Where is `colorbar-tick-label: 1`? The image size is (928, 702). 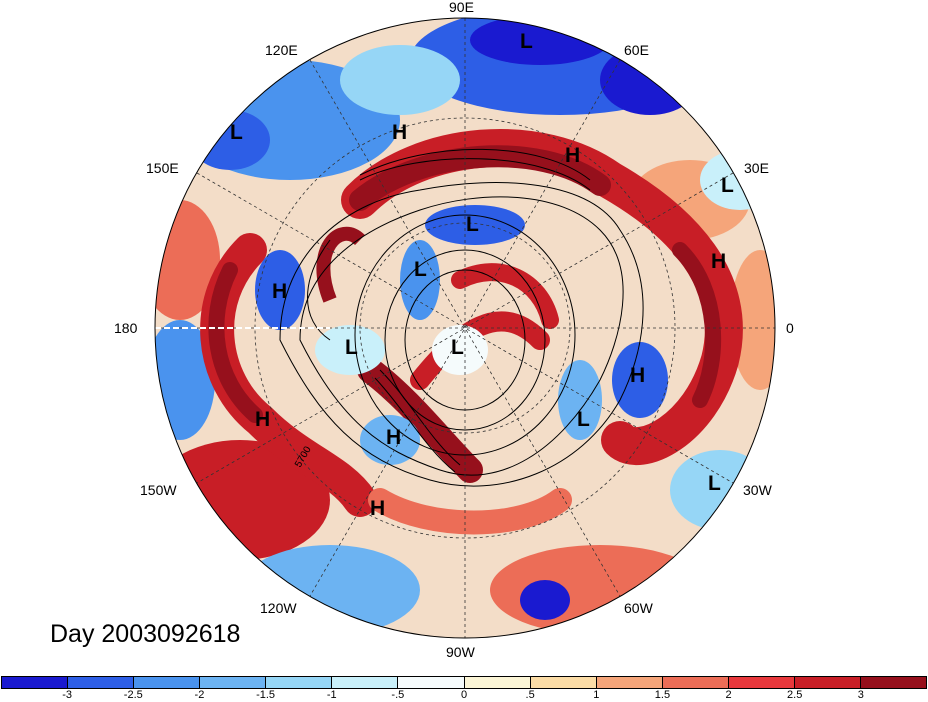
colorbar-tick-label: 1 is located at coordinates (596, 695).